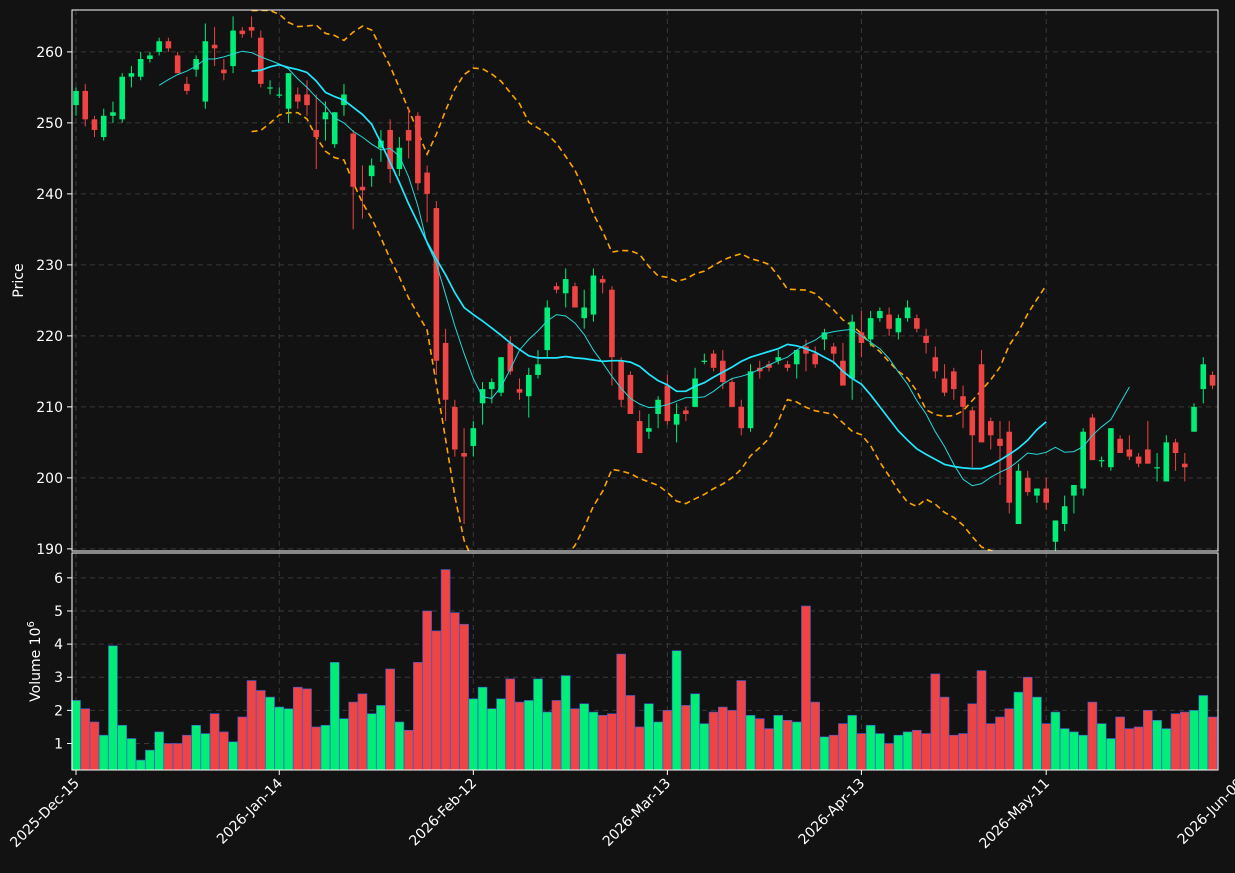 Image resolution: width=1235 pixels, height=873 pixels. Describe the element at coordinates (58, 579) in the screenshot. I see `volume-tick-label: 6` at that location.